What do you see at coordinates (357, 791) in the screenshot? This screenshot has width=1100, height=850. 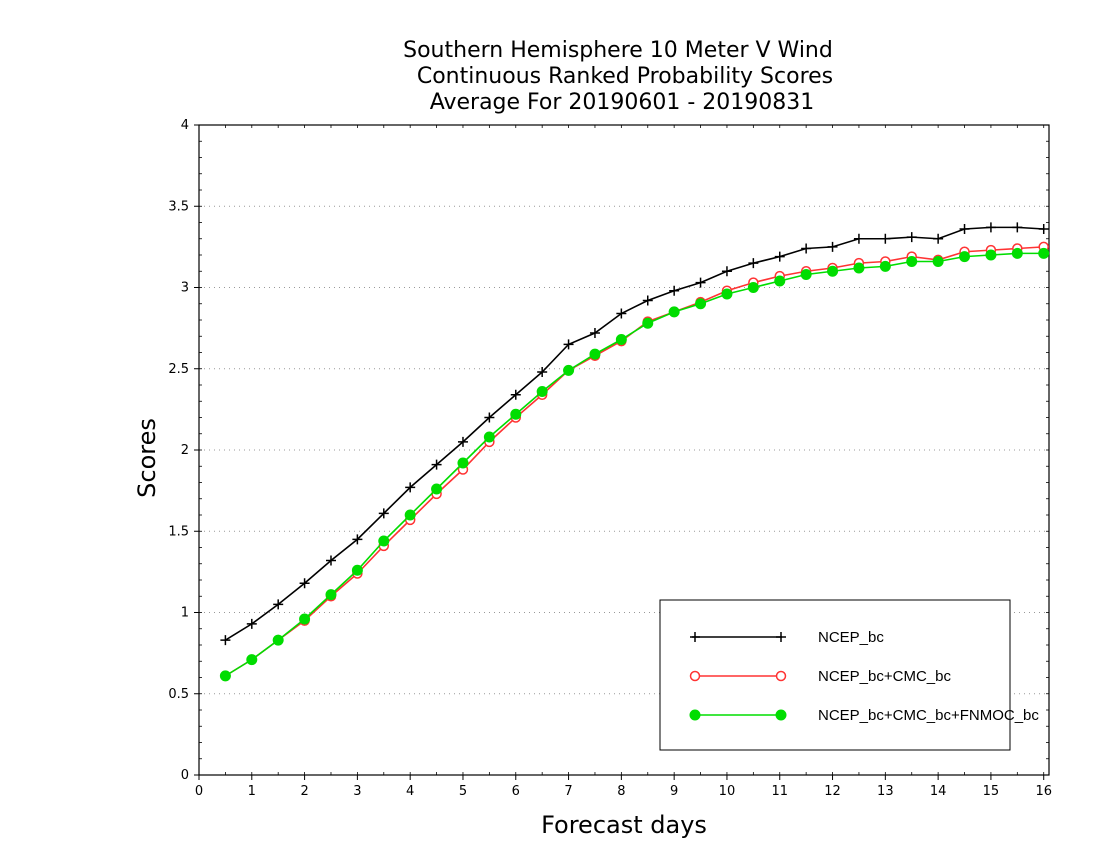 I see `x-tick-label: 3` at bounding box center [357, 791].